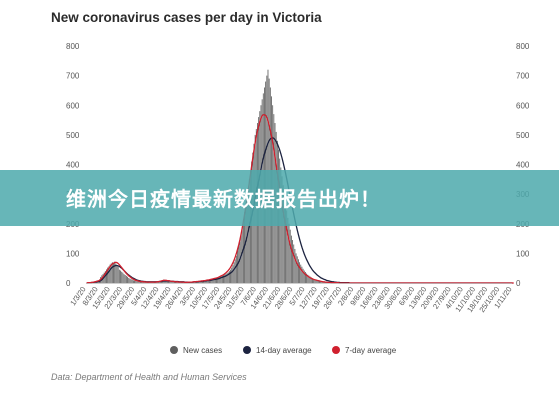  Describe the element at coordinates (73, 76) in the screenshot. I see `y-tick-label-left: 700` at that location.